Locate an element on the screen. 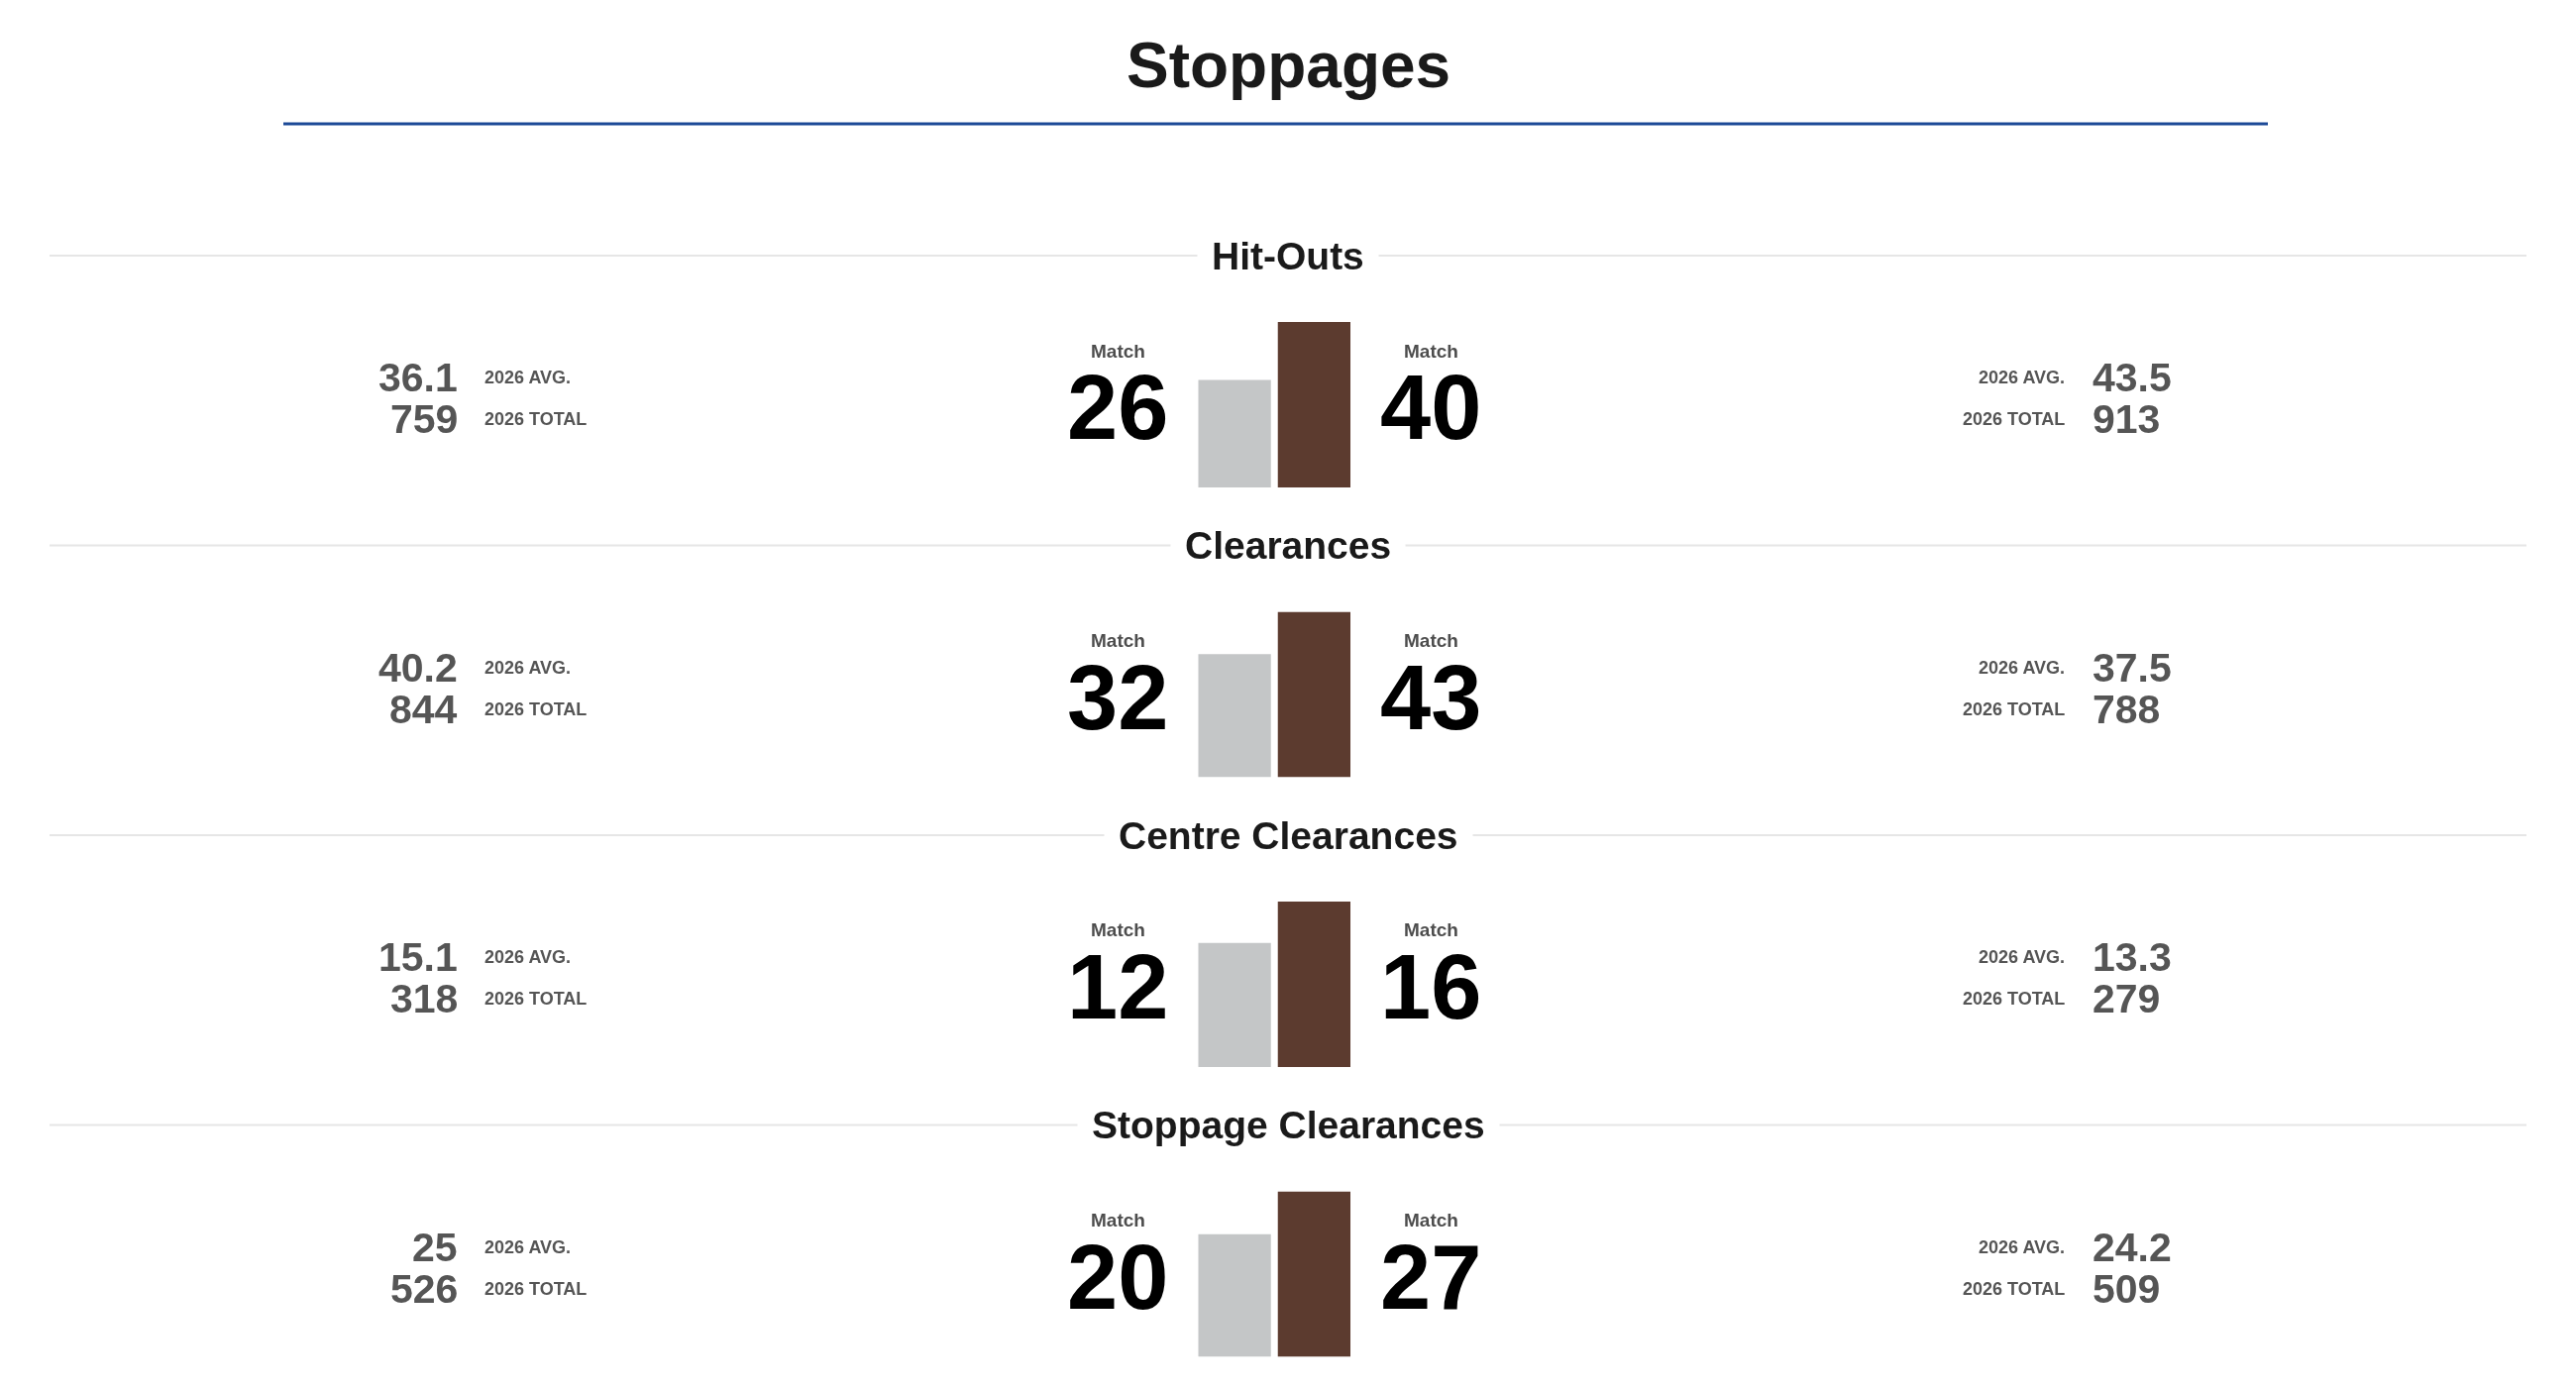 The image size is (2576, 1391). chart-title: Hit-Outs is located at coordinates (1288, 256).